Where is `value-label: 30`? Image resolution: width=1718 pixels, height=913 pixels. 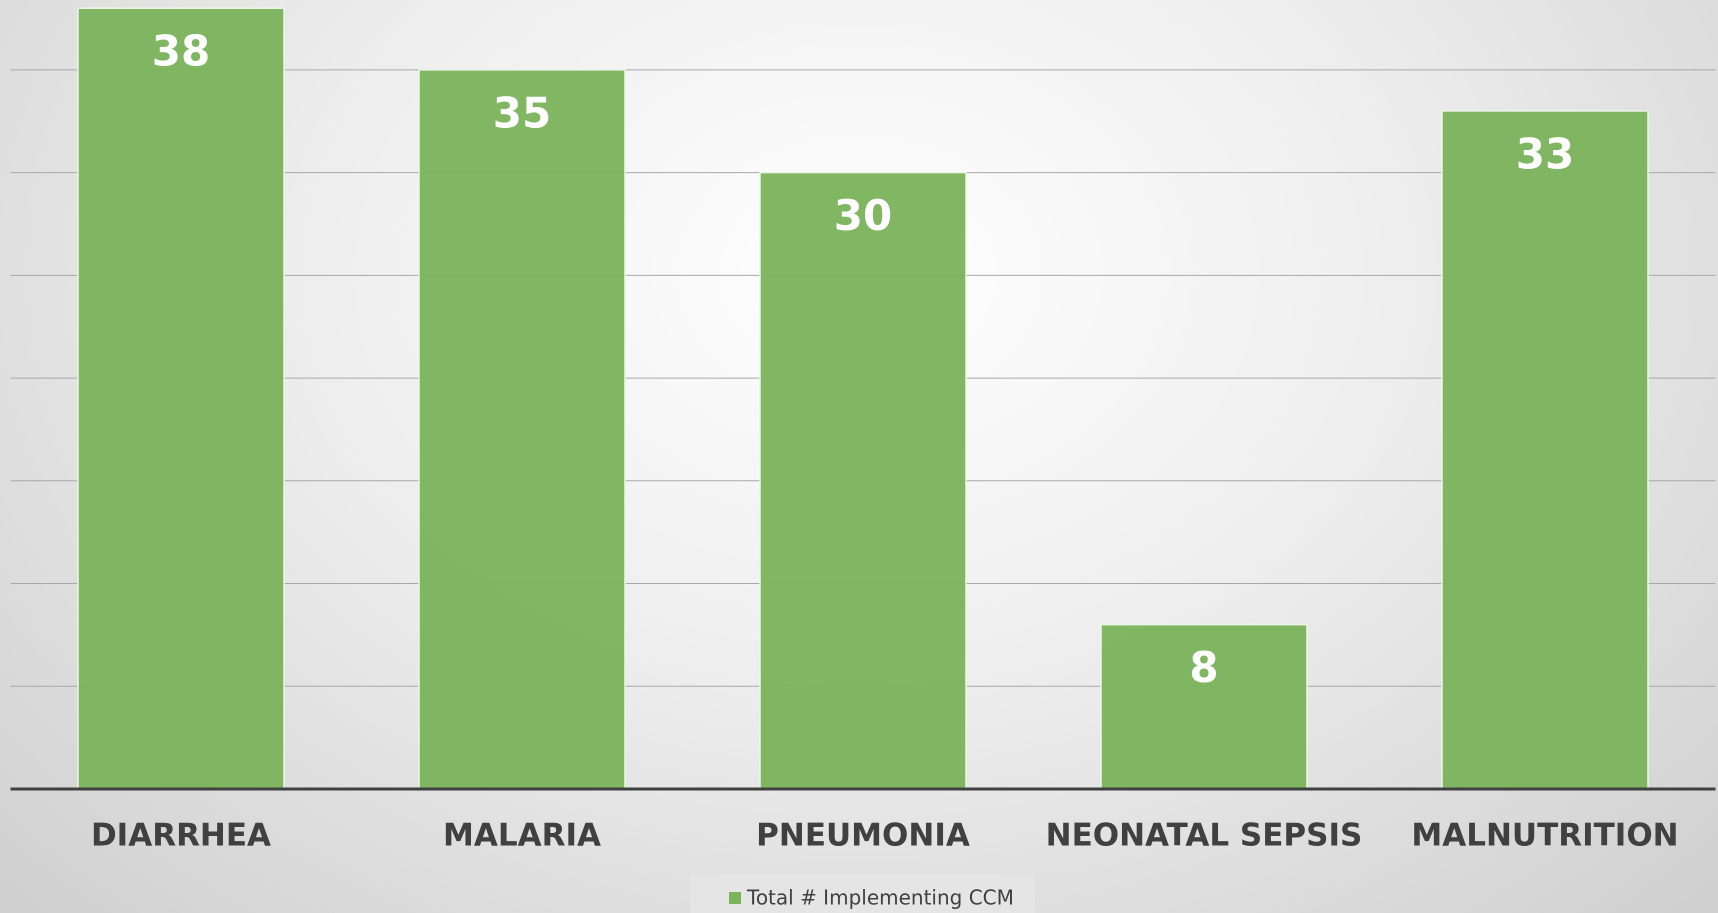 value-label: 30 is located at coordinates (863, 215).